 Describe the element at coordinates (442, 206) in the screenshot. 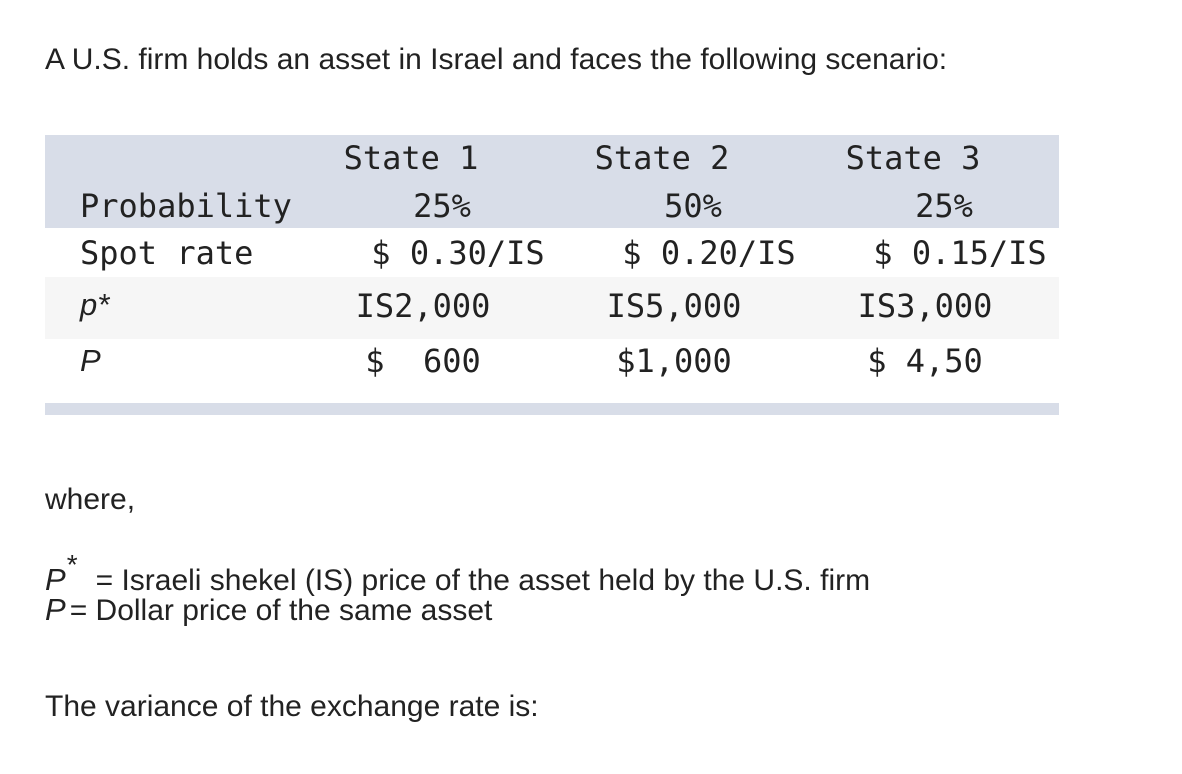

I see `probability-state-1: 25%` at that location.